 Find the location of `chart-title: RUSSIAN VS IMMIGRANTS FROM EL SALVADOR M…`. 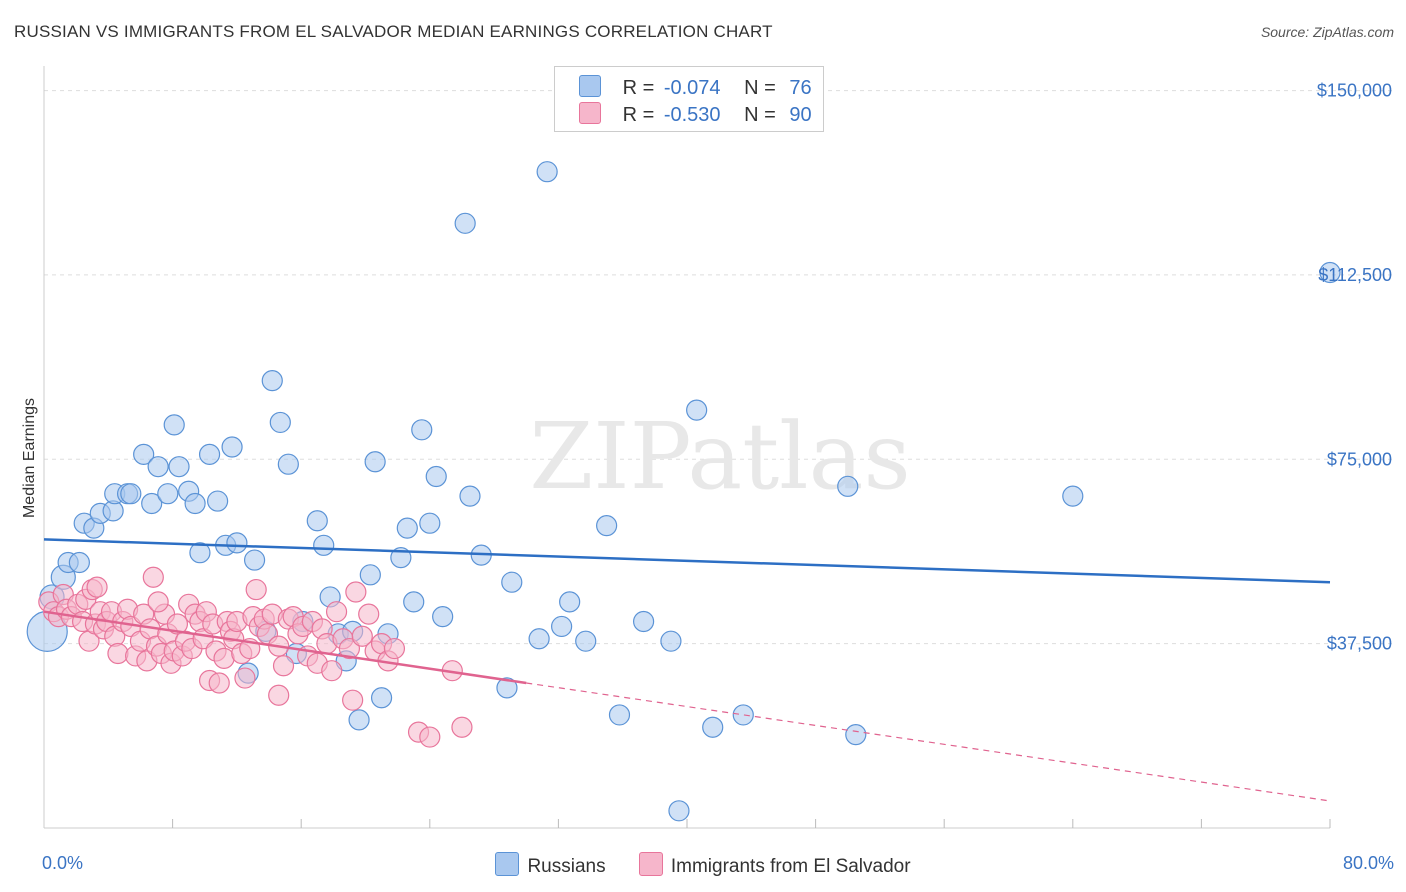

chart-title: RUSSIAN VS IMMIGRANTS FROM EL SALVADOR M… is located at coordinates (393, 31).